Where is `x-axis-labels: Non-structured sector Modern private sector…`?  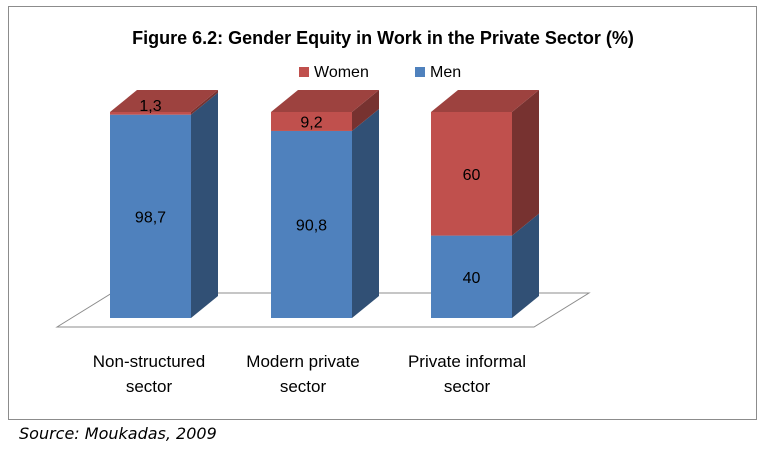 x-axis-labels: Non-structured sector Modern private sector… is located at coordinates (309, 374).